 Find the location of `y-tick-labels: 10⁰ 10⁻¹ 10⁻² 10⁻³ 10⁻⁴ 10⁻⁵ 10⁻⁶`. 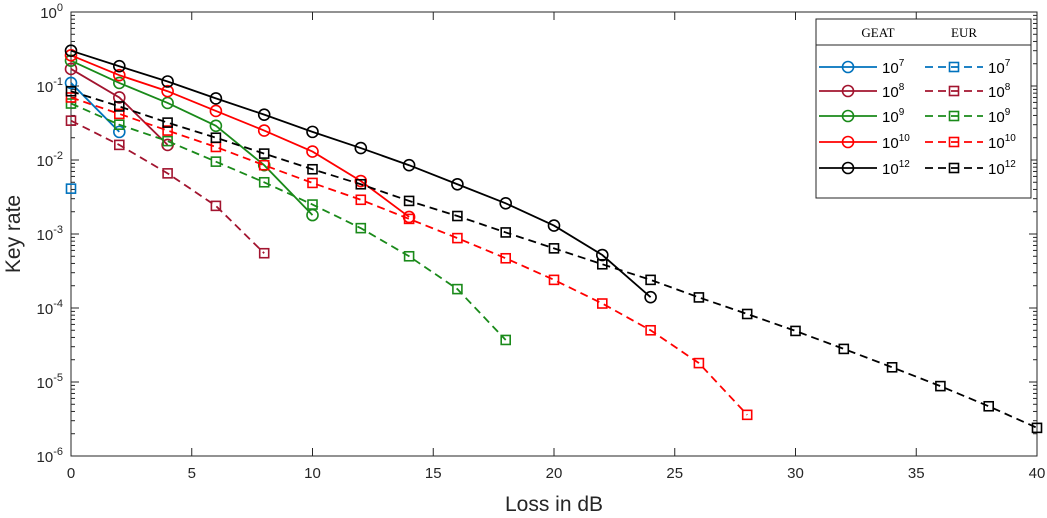

y-tick-labels: 10⁰ 10⁻¹ 10⁻² 10⁻³ 10⁻⁴ 10⁻⁵ 10⁻⁶ is located at coordinates (50, 234).